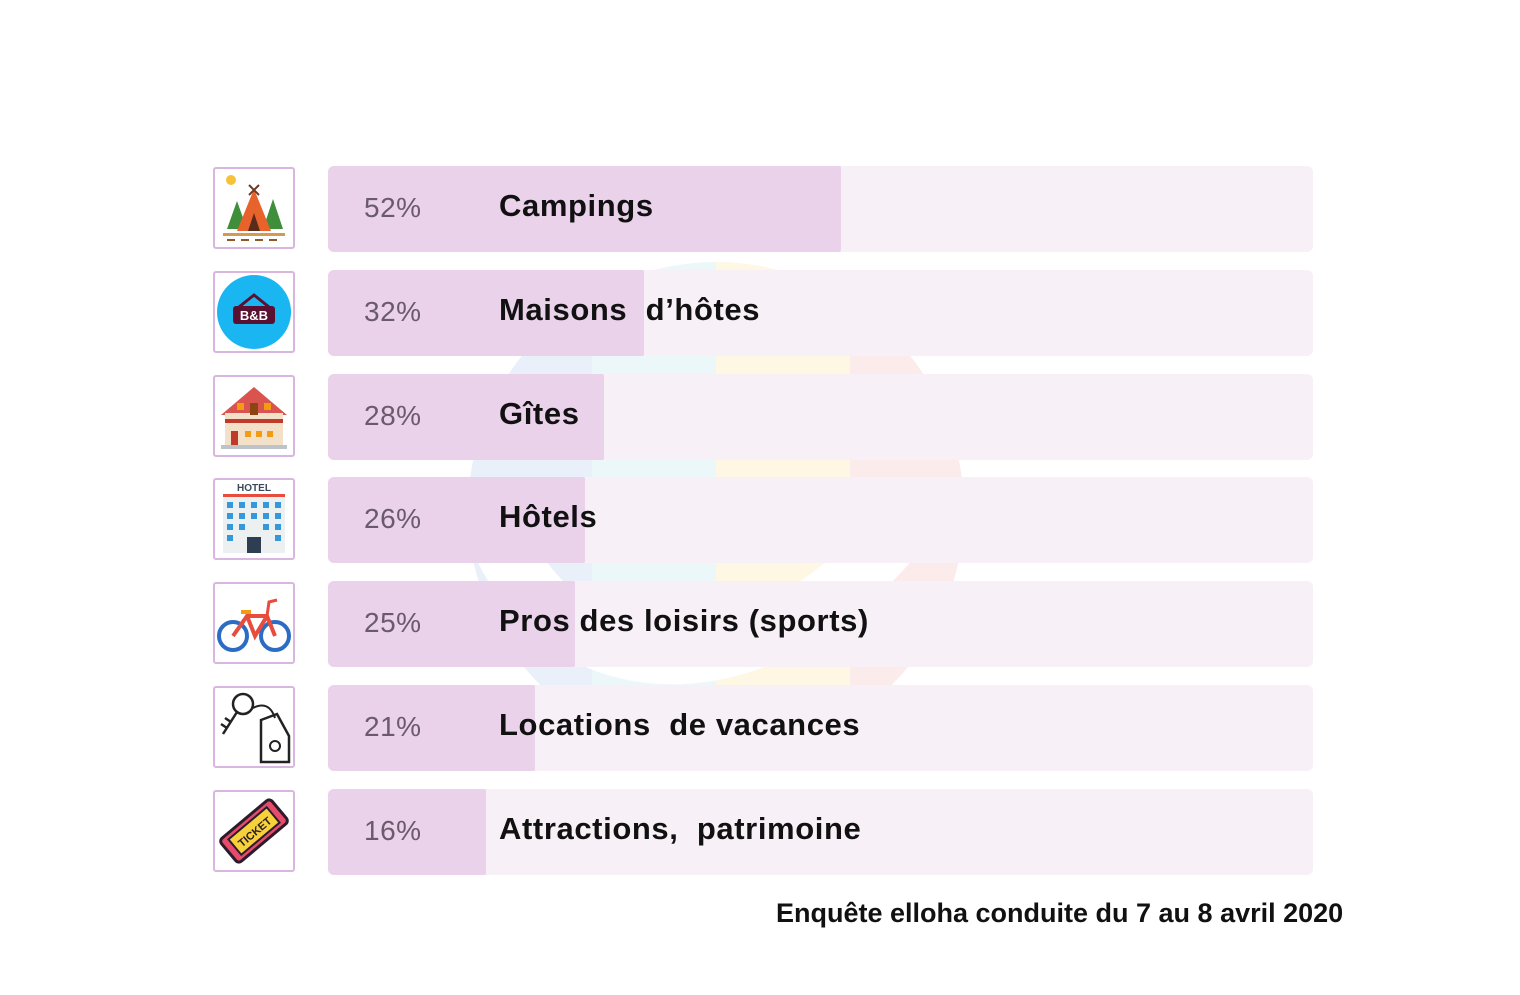 The width and height of the screenshot is (1520, 995). I want to click on bicycle-icon, so click(254, 623).